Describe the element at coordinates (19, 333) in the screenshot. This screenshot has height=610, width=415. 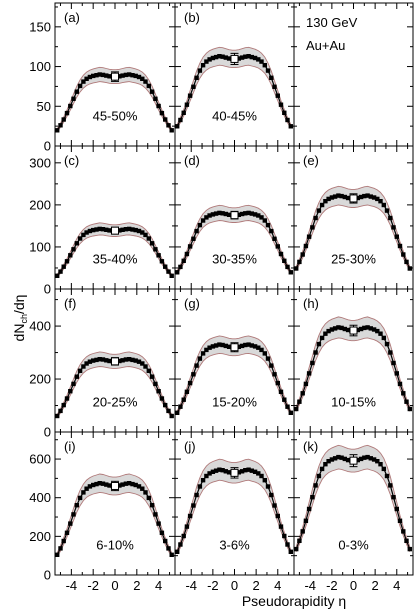
I see `y-axis-label-main: dN` at that location.